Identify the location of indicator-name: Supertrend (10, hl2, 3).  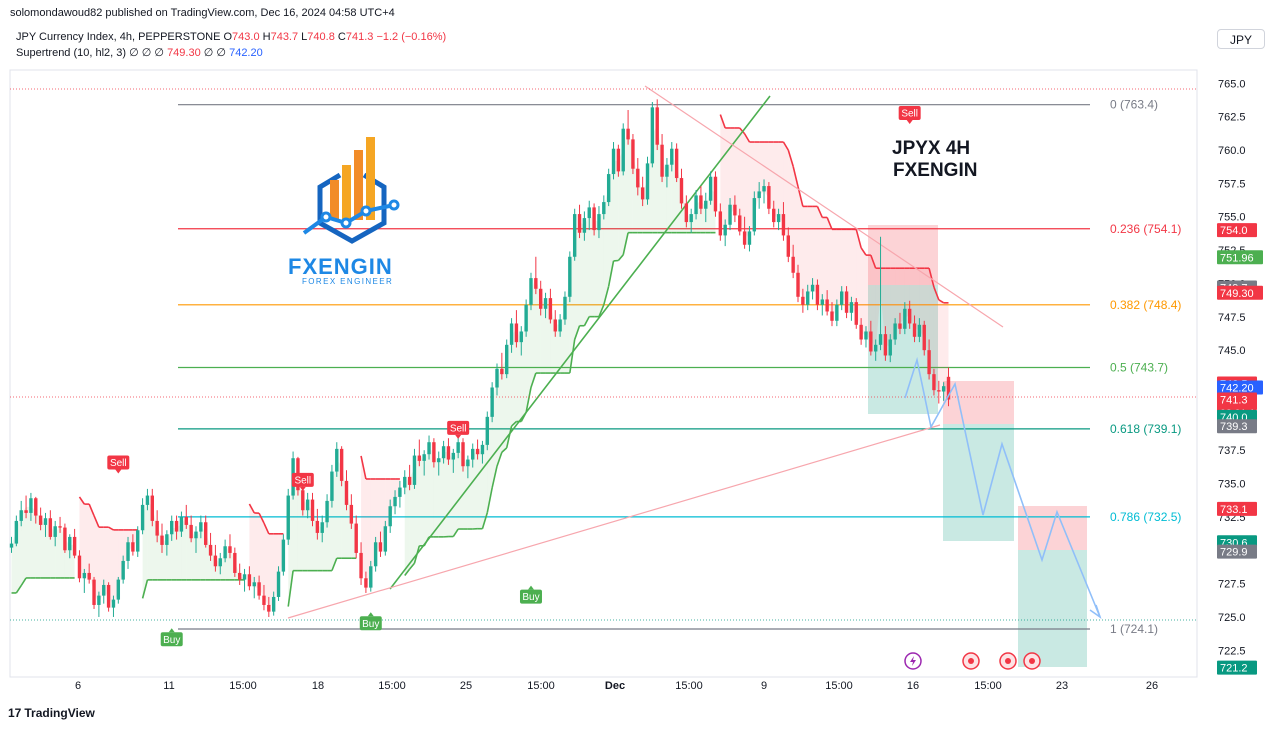
(71, 53).